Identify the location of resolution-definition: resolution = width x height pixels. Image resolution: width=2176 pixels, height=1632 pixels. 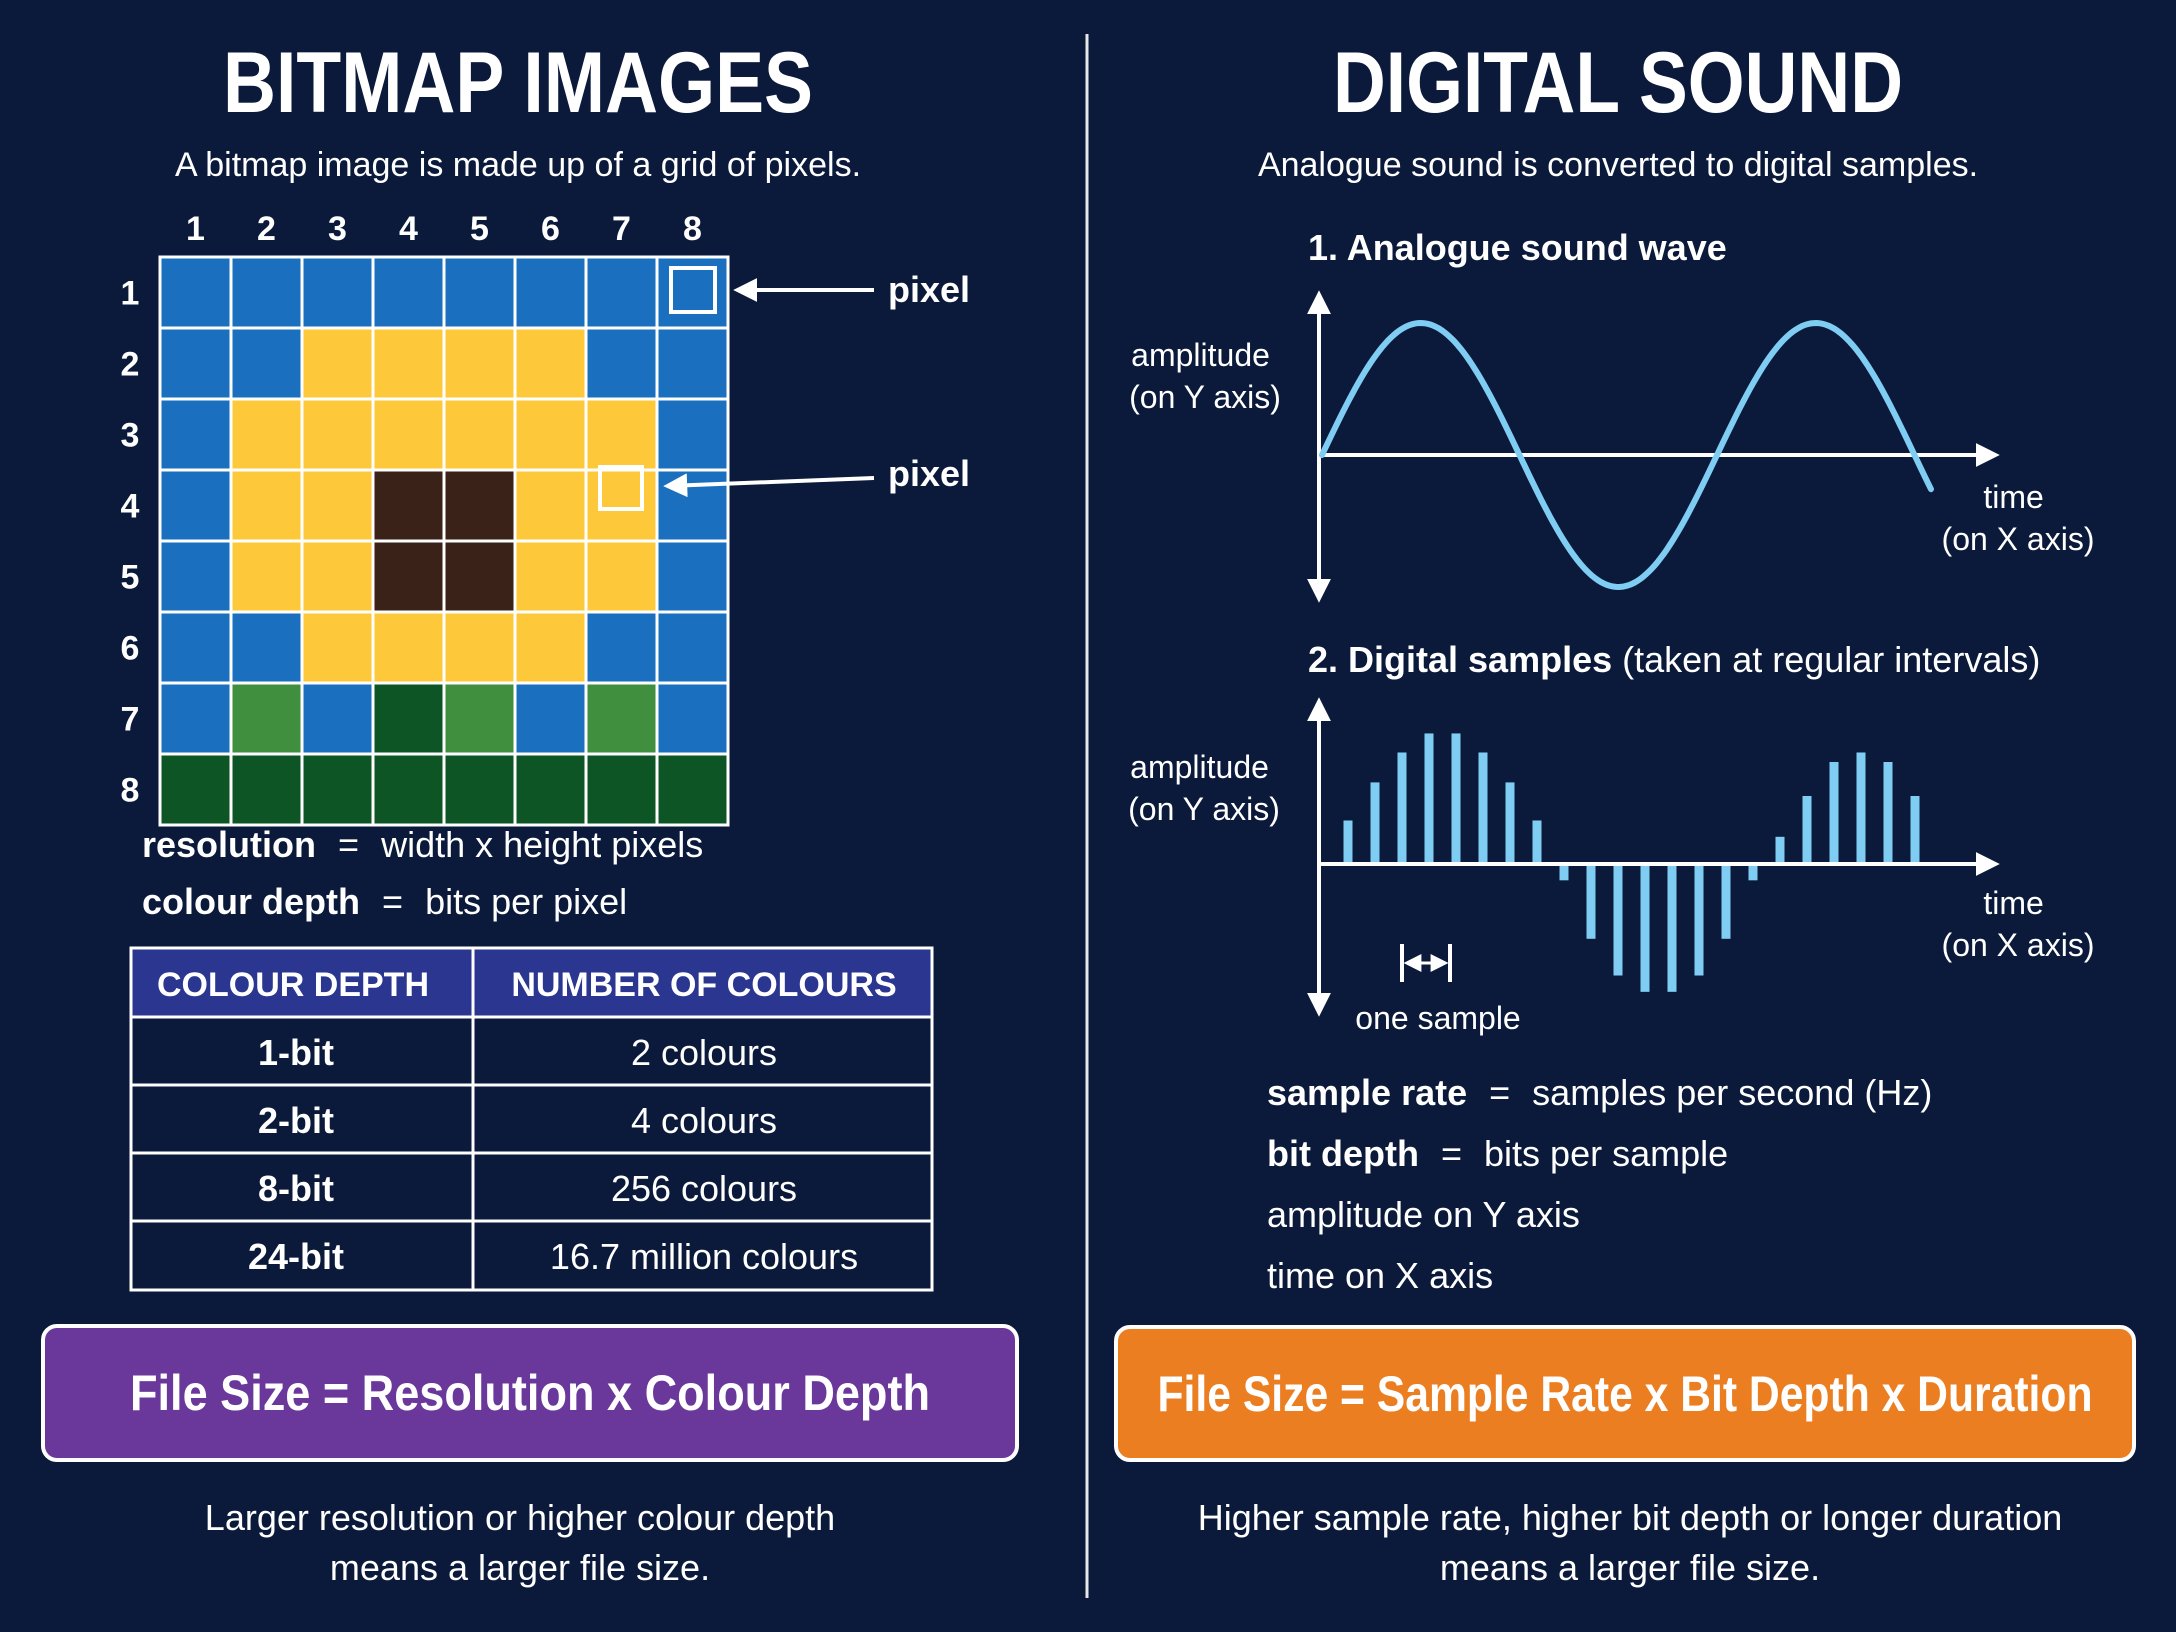
(422, 844).